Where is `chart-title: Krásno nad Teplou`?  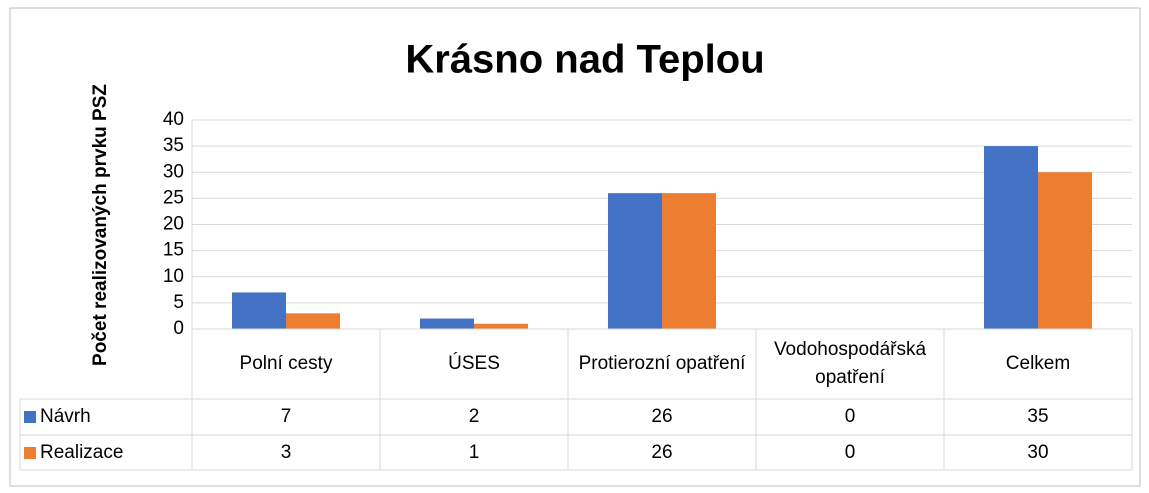
chart-title: Krásno nad Teplou is located at coordinates (584, 60).